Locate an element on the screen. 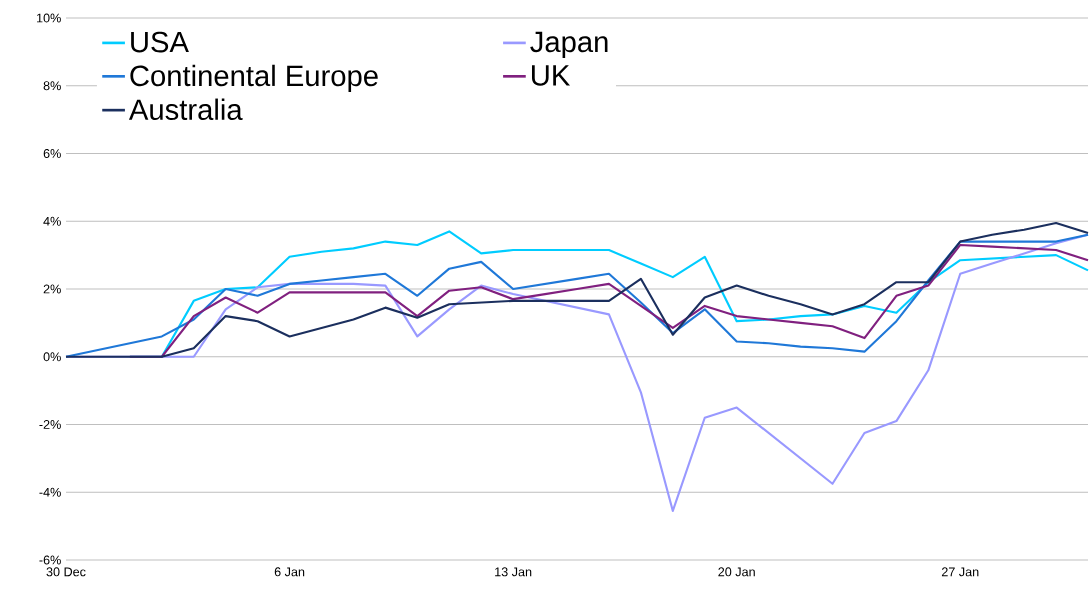 Image resolution: width=1091 pixels, height=606 pixels. y-tick-label: 10% is located at coordinates (49, 18).